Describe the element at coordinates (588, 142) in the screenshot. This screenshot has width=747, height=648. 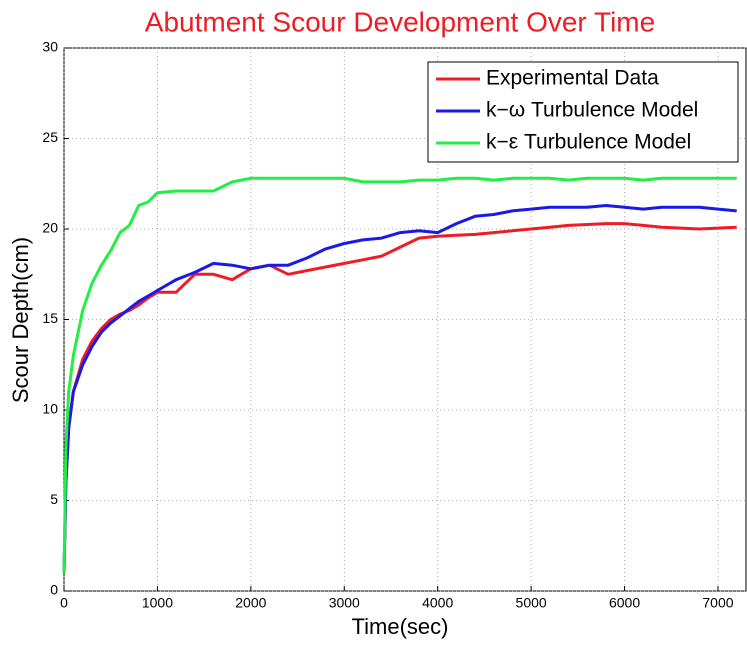
I see `legend-label: k−ε Turbulence Model` at that location.